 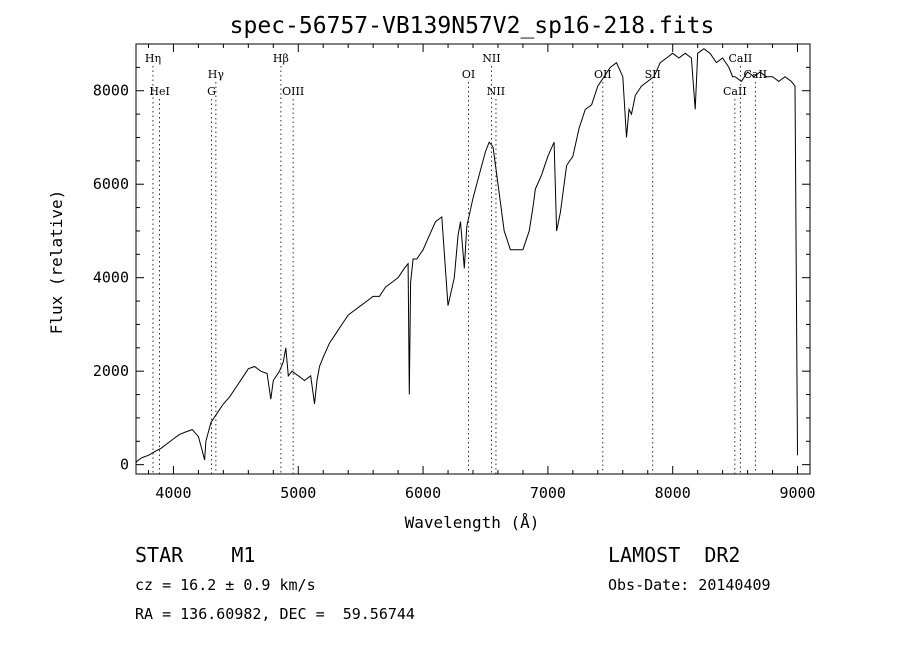 I want to click on x-tick-label: 9000, so click(x=797, y=493).